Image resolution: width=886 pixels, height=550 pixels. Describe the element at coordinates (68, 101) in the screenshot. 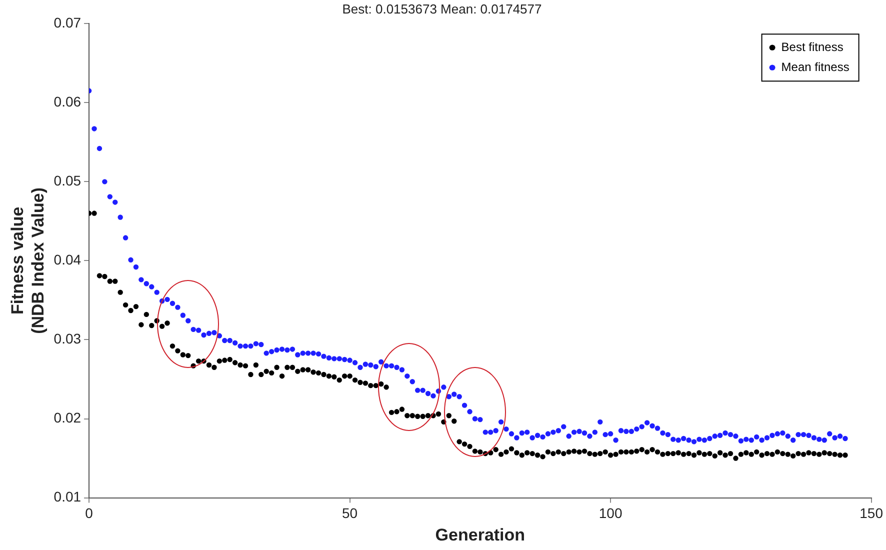

I see `y-tick-label: 0.06` at that location.